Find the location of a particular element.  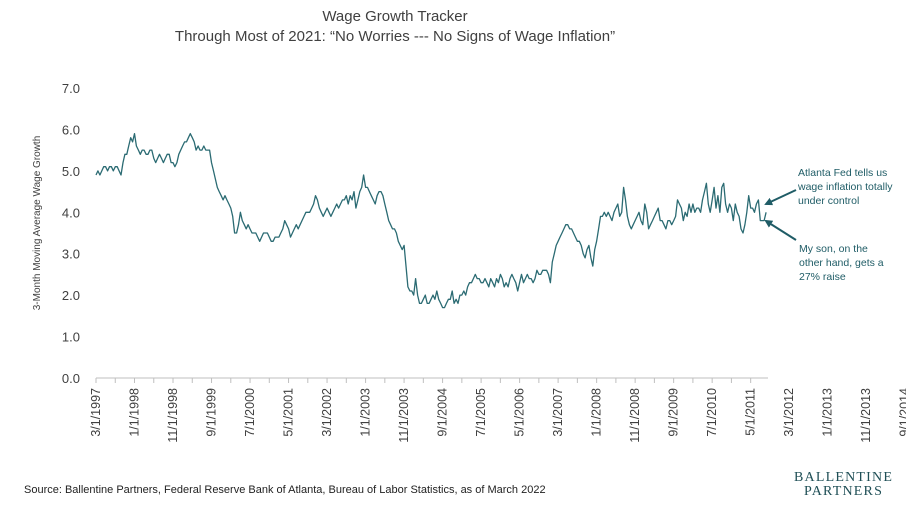

x-tick-label: 9/1/2009 is located at coordinates (674, 412).